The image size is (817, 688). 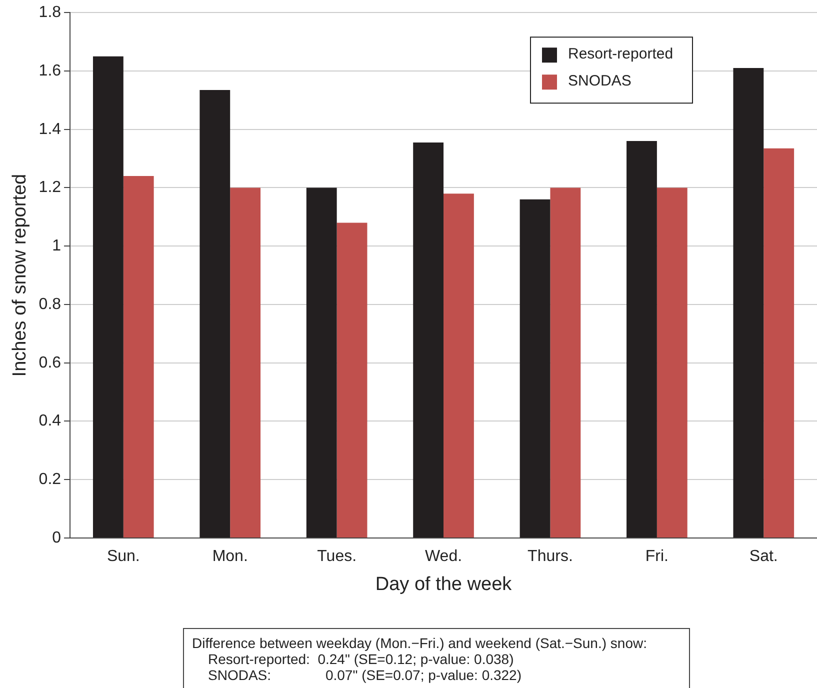 I want to click on y-tick-label: 0.4, so click(x=50, y=421).